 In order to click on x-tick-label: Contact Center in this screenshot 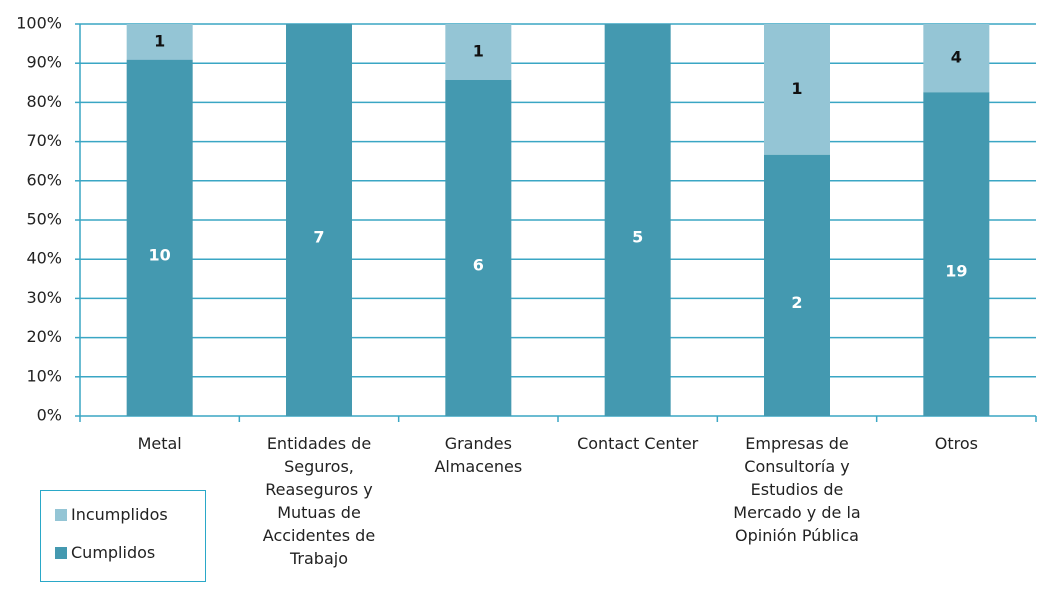, I will do `click(638, 443)`.